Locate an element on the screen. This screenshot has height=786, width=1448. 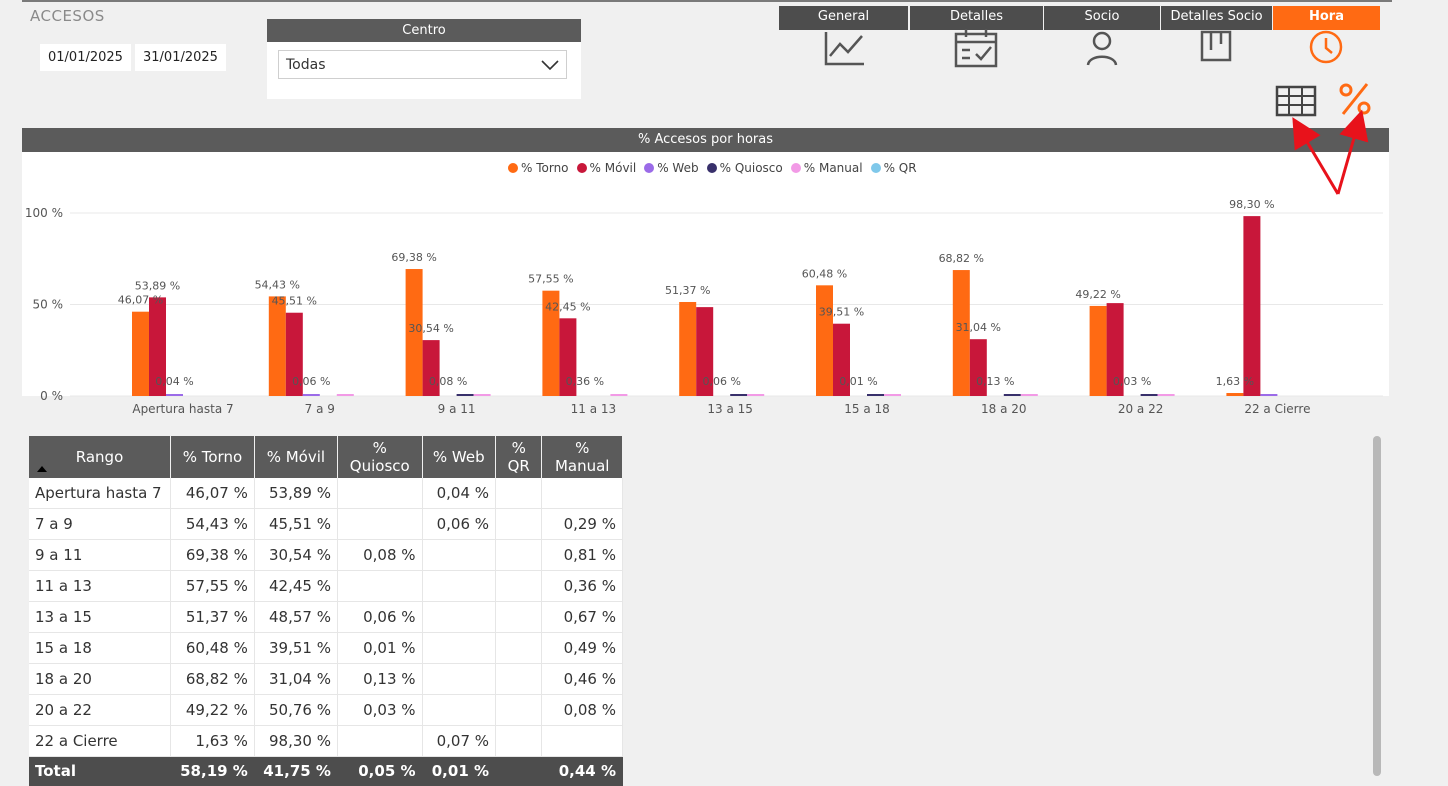
table-cell: 68,82 % is located at coordinates (212, 679).